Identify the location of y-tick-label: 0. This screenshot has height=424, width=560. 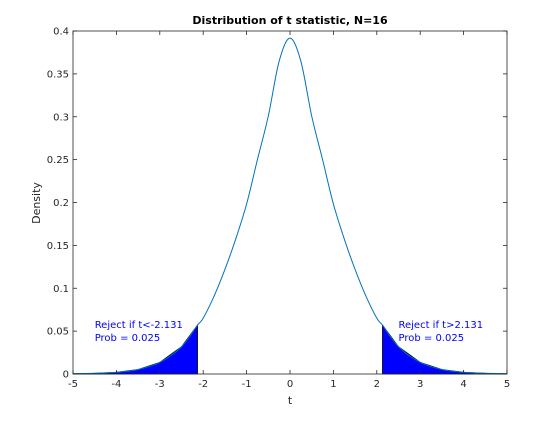
(66, 375).